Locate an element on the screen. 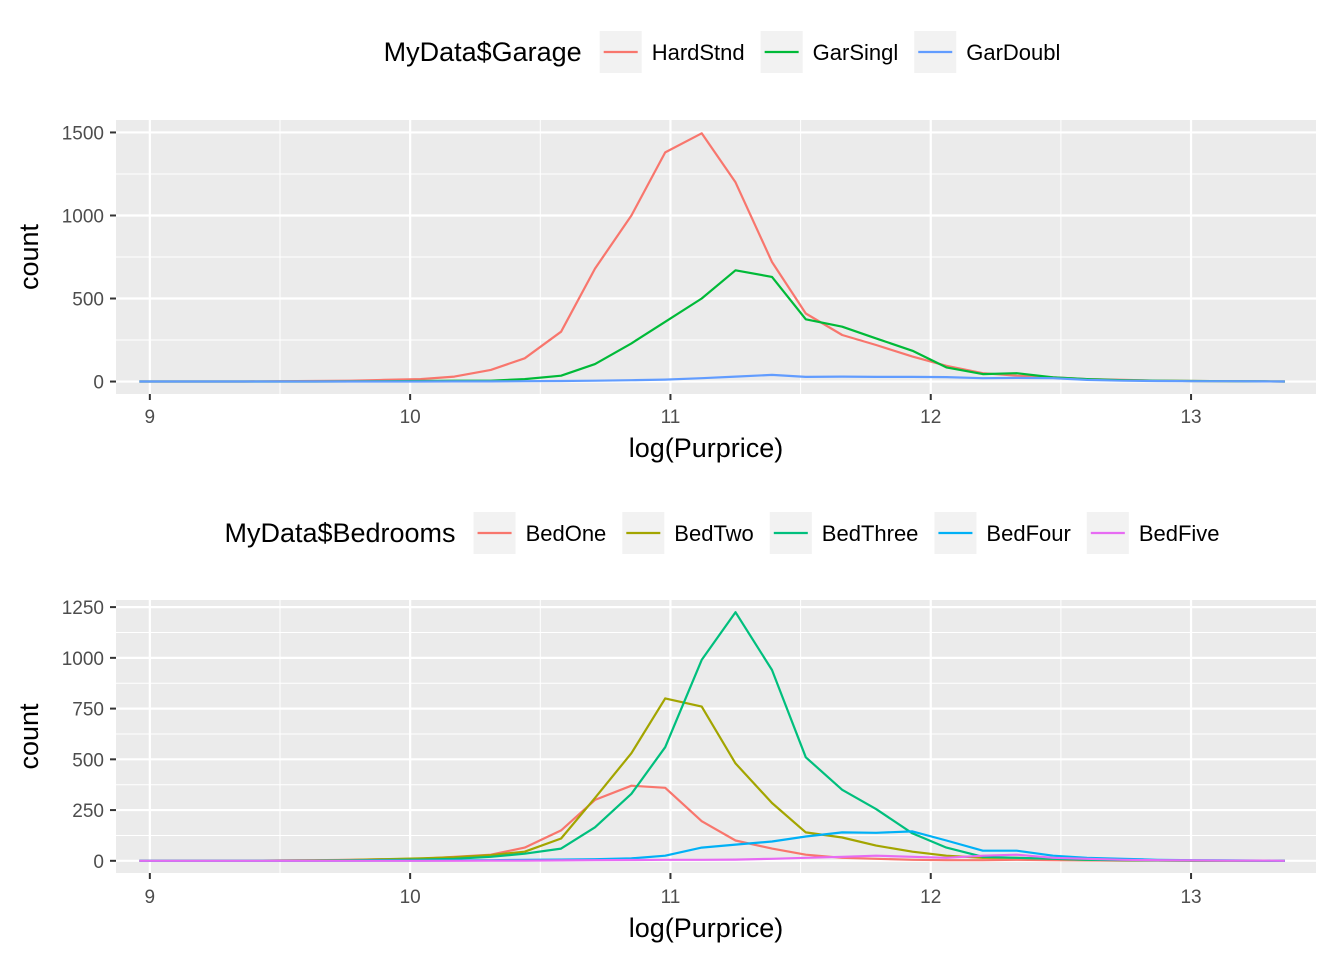 The height and width of the screenshot is (965, 1344). legend-label: BedFive is located at coordinates (1179, 533).